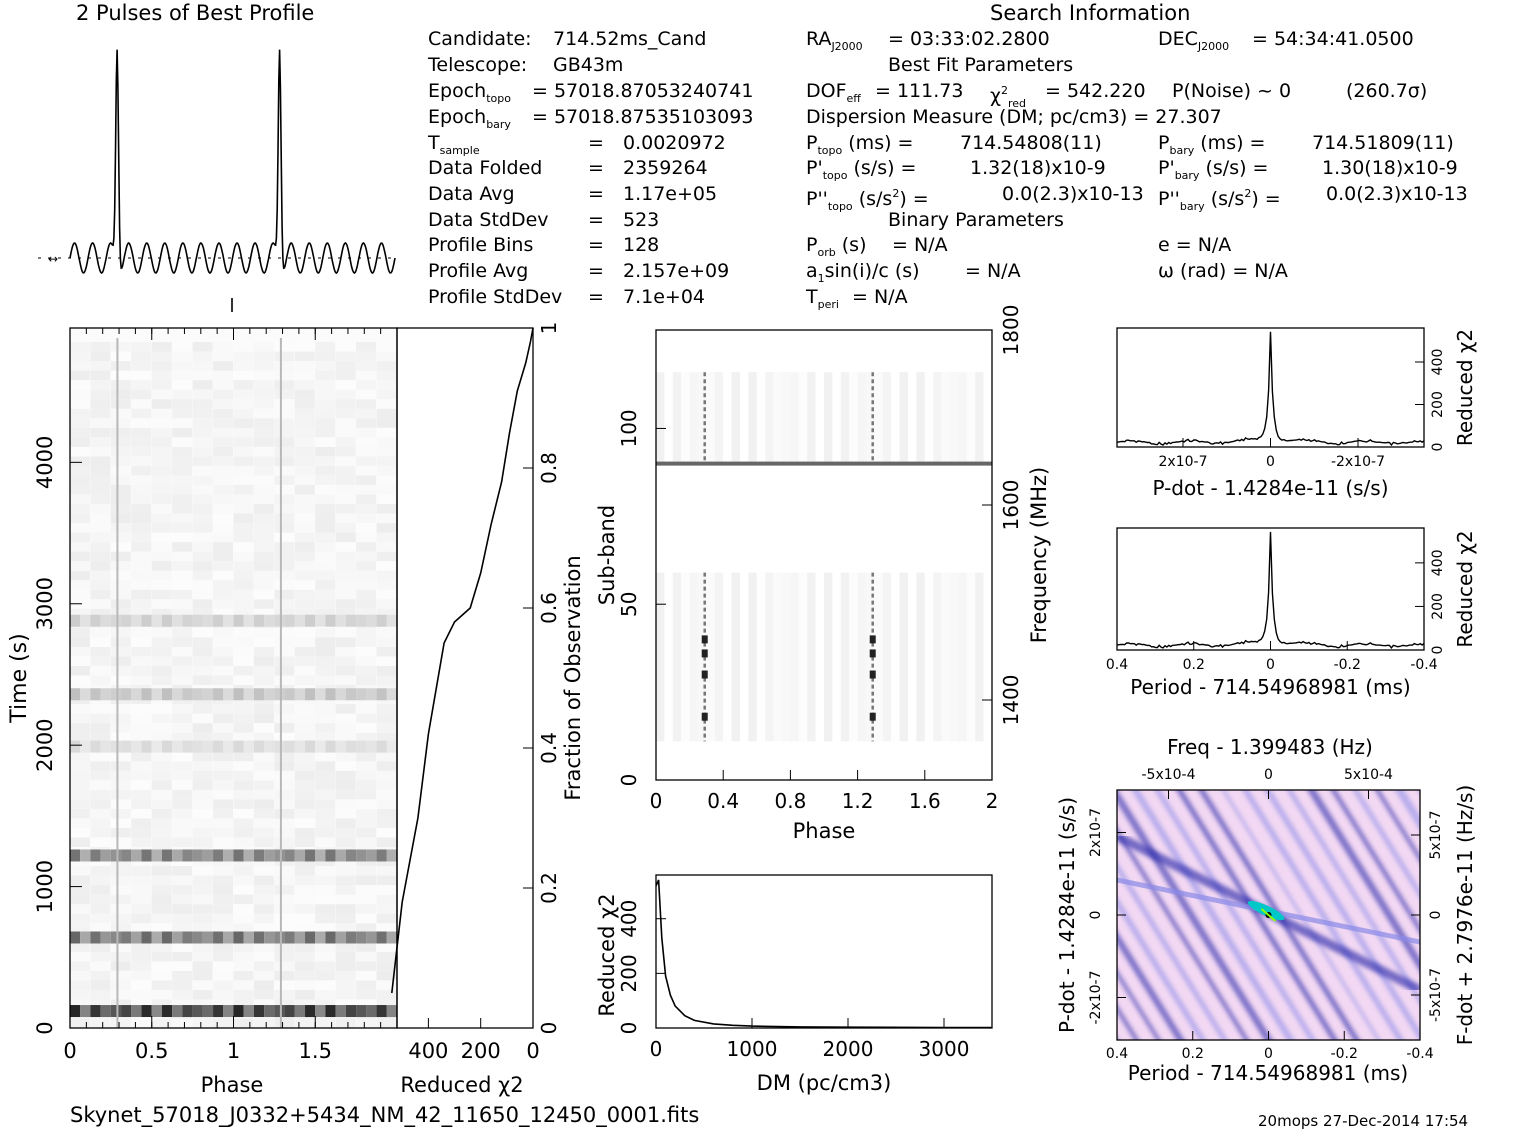 This screenshot has height=1133, width=1517. Describe the element at coordinates (1212, 144) in the screenshot. I see `p-bary-label: Pbary (ms) =` at that location.